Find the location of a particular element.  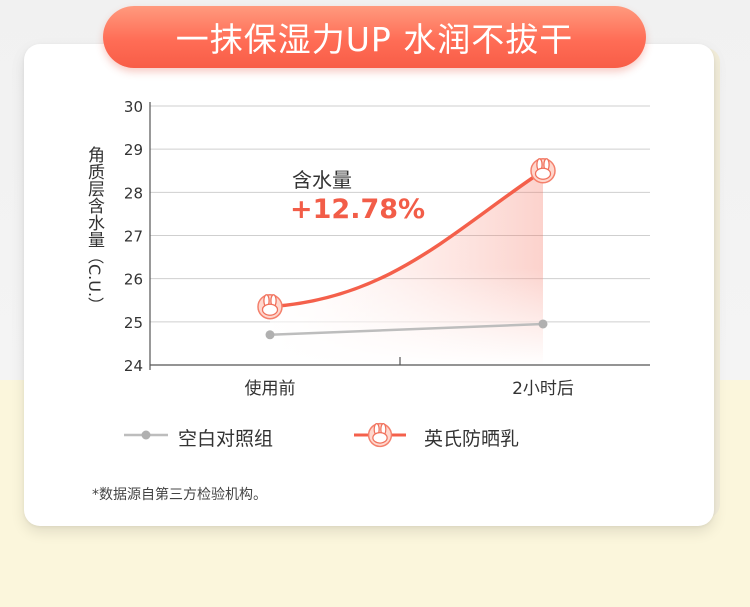

legend-label-product: 英氏防晒乳 is located at coordinates (472, 439).